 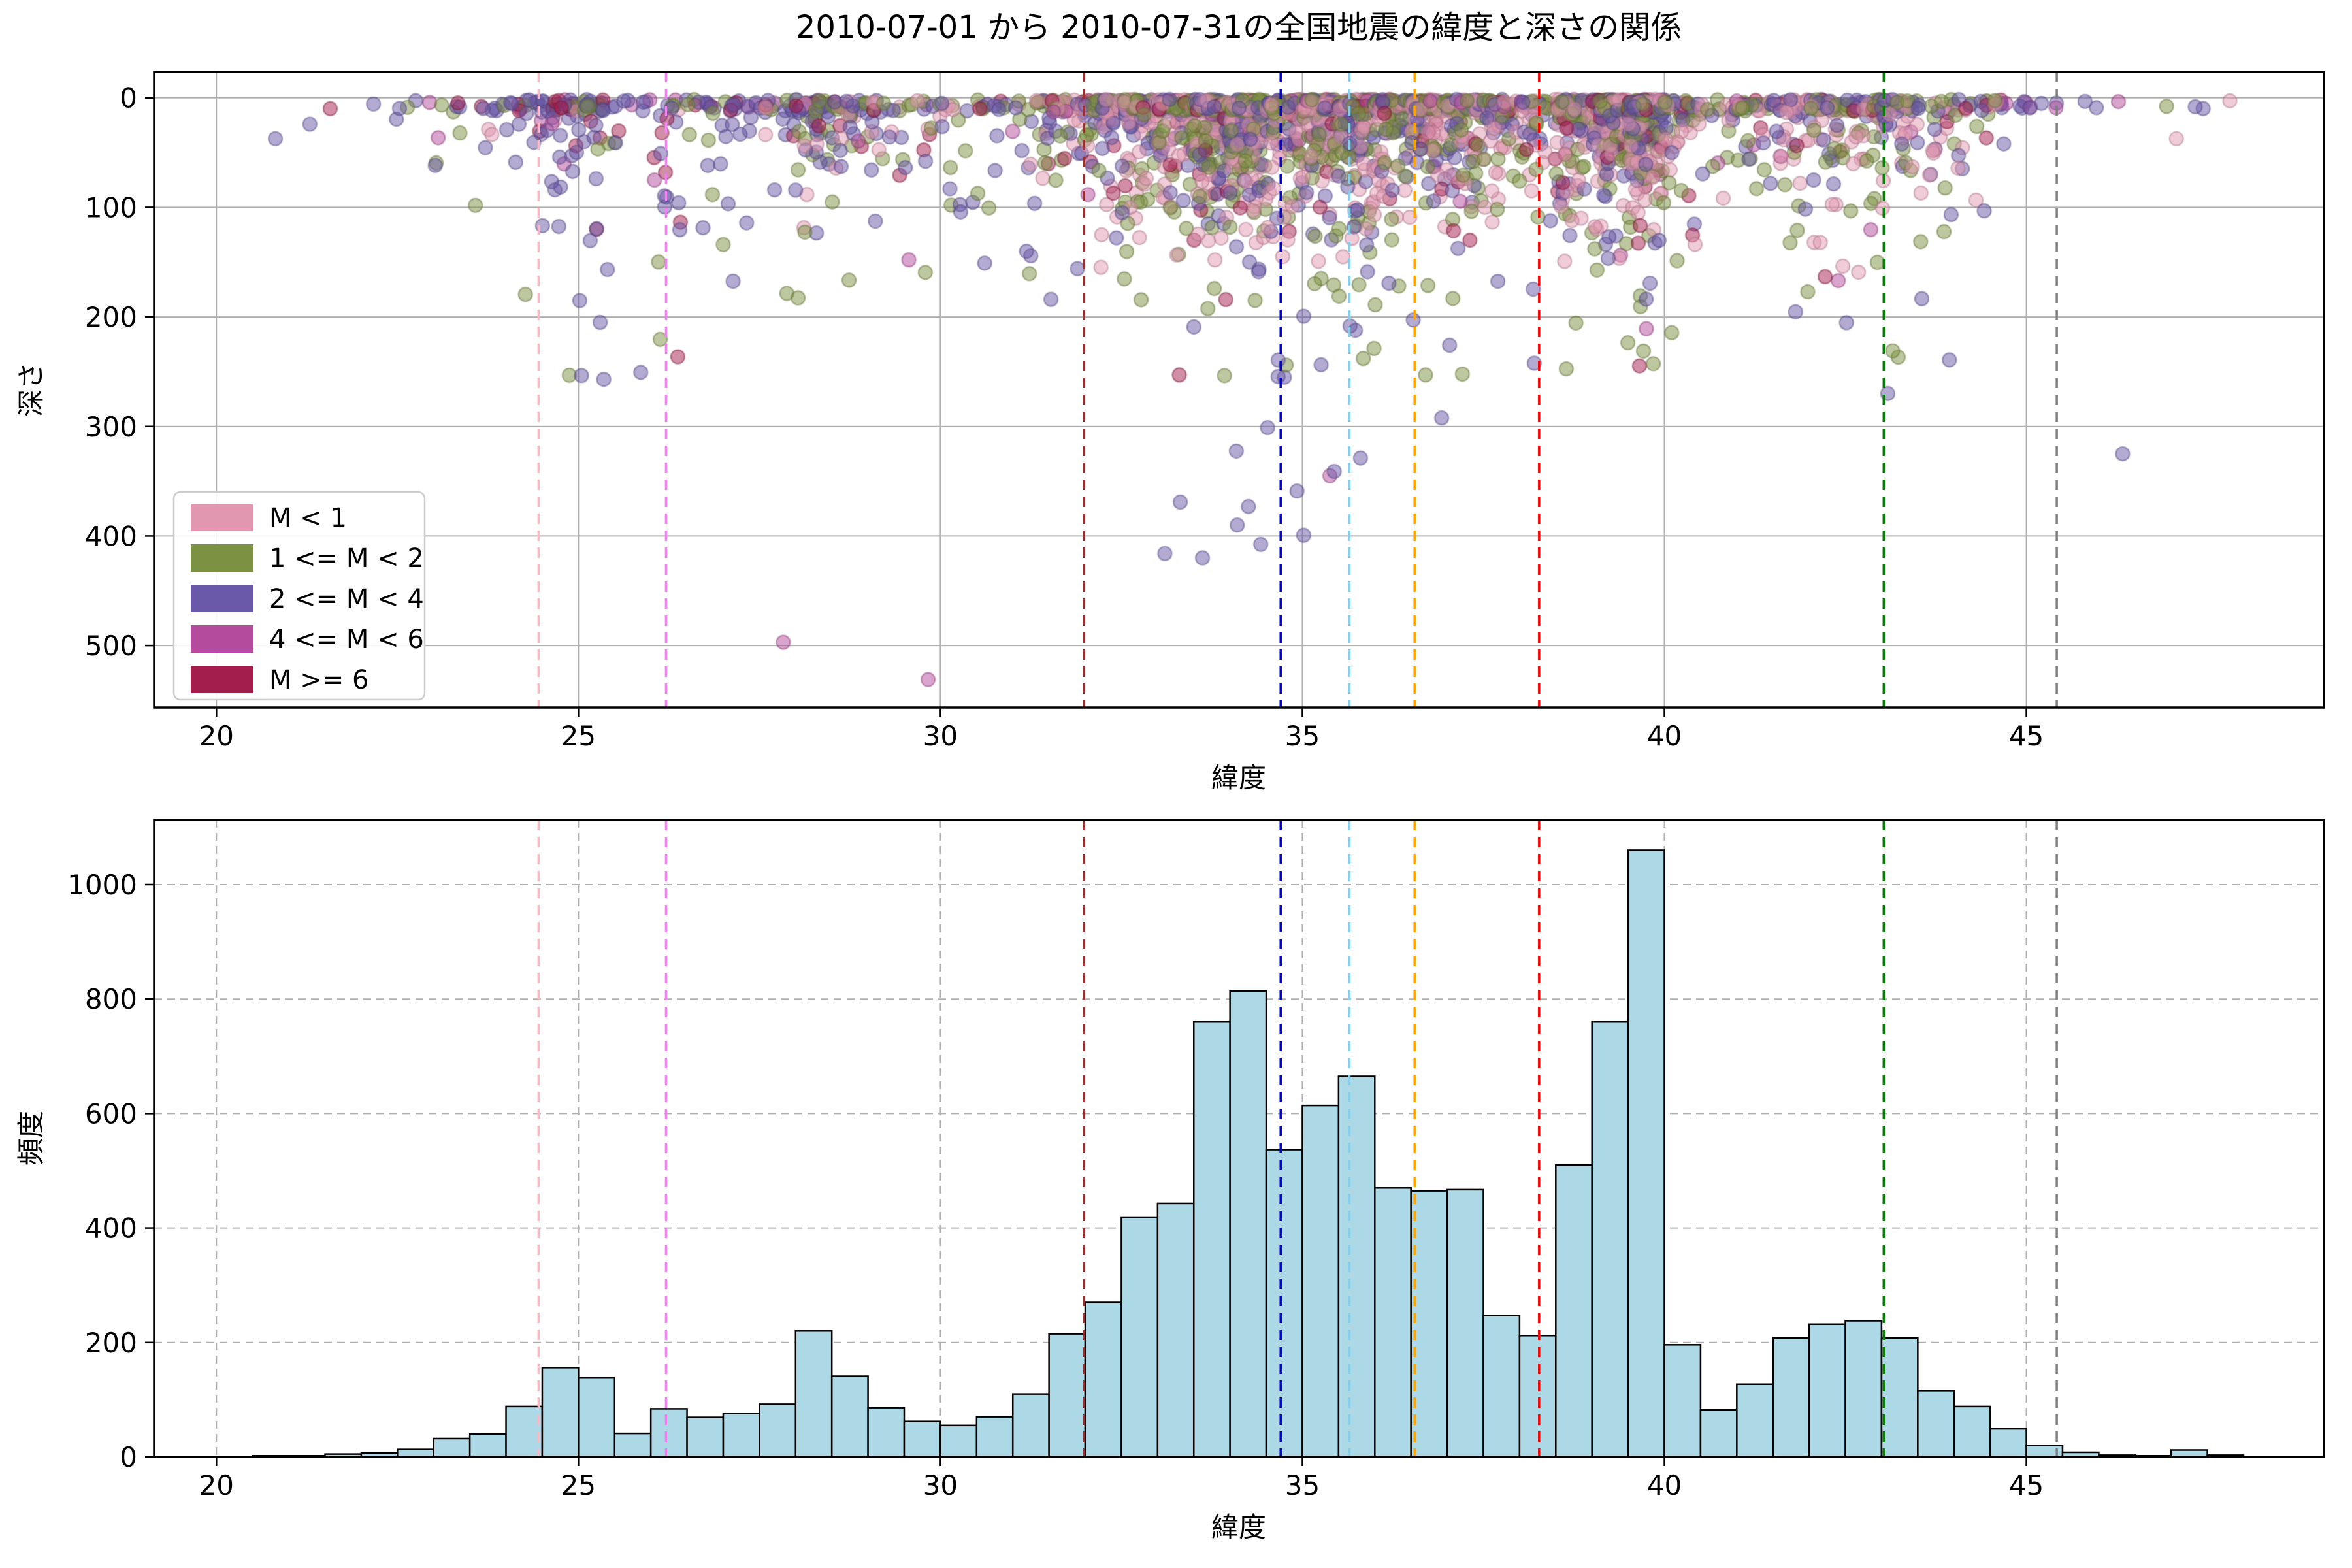 What do you see at coordinates (1238, 778) in the screenshot?
I see `scatter-x-axis-label: 緯度` at bounding box center [1238, 778].